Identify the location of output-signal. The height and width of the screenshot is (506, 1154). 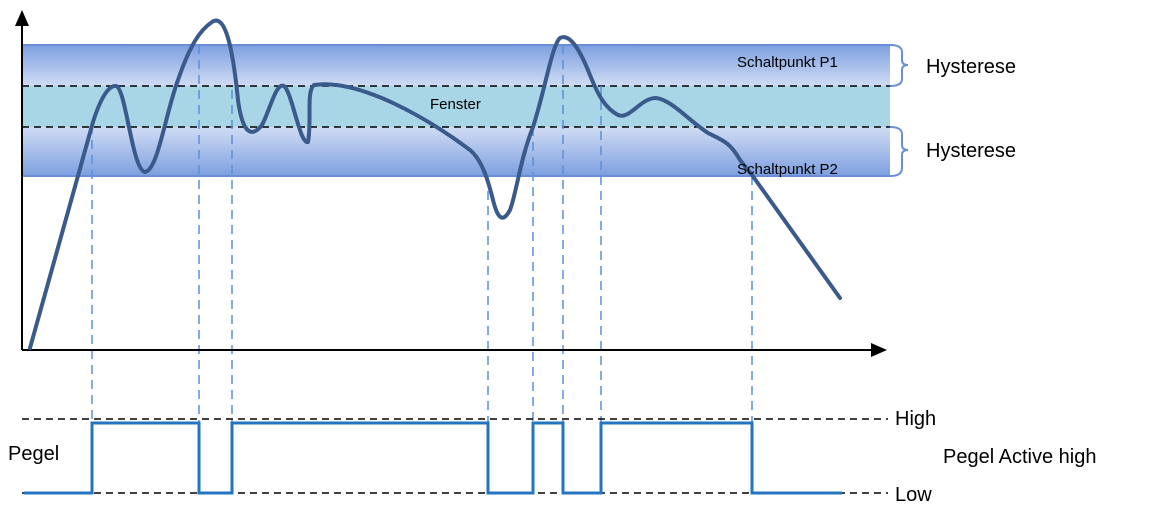
(433, 458).